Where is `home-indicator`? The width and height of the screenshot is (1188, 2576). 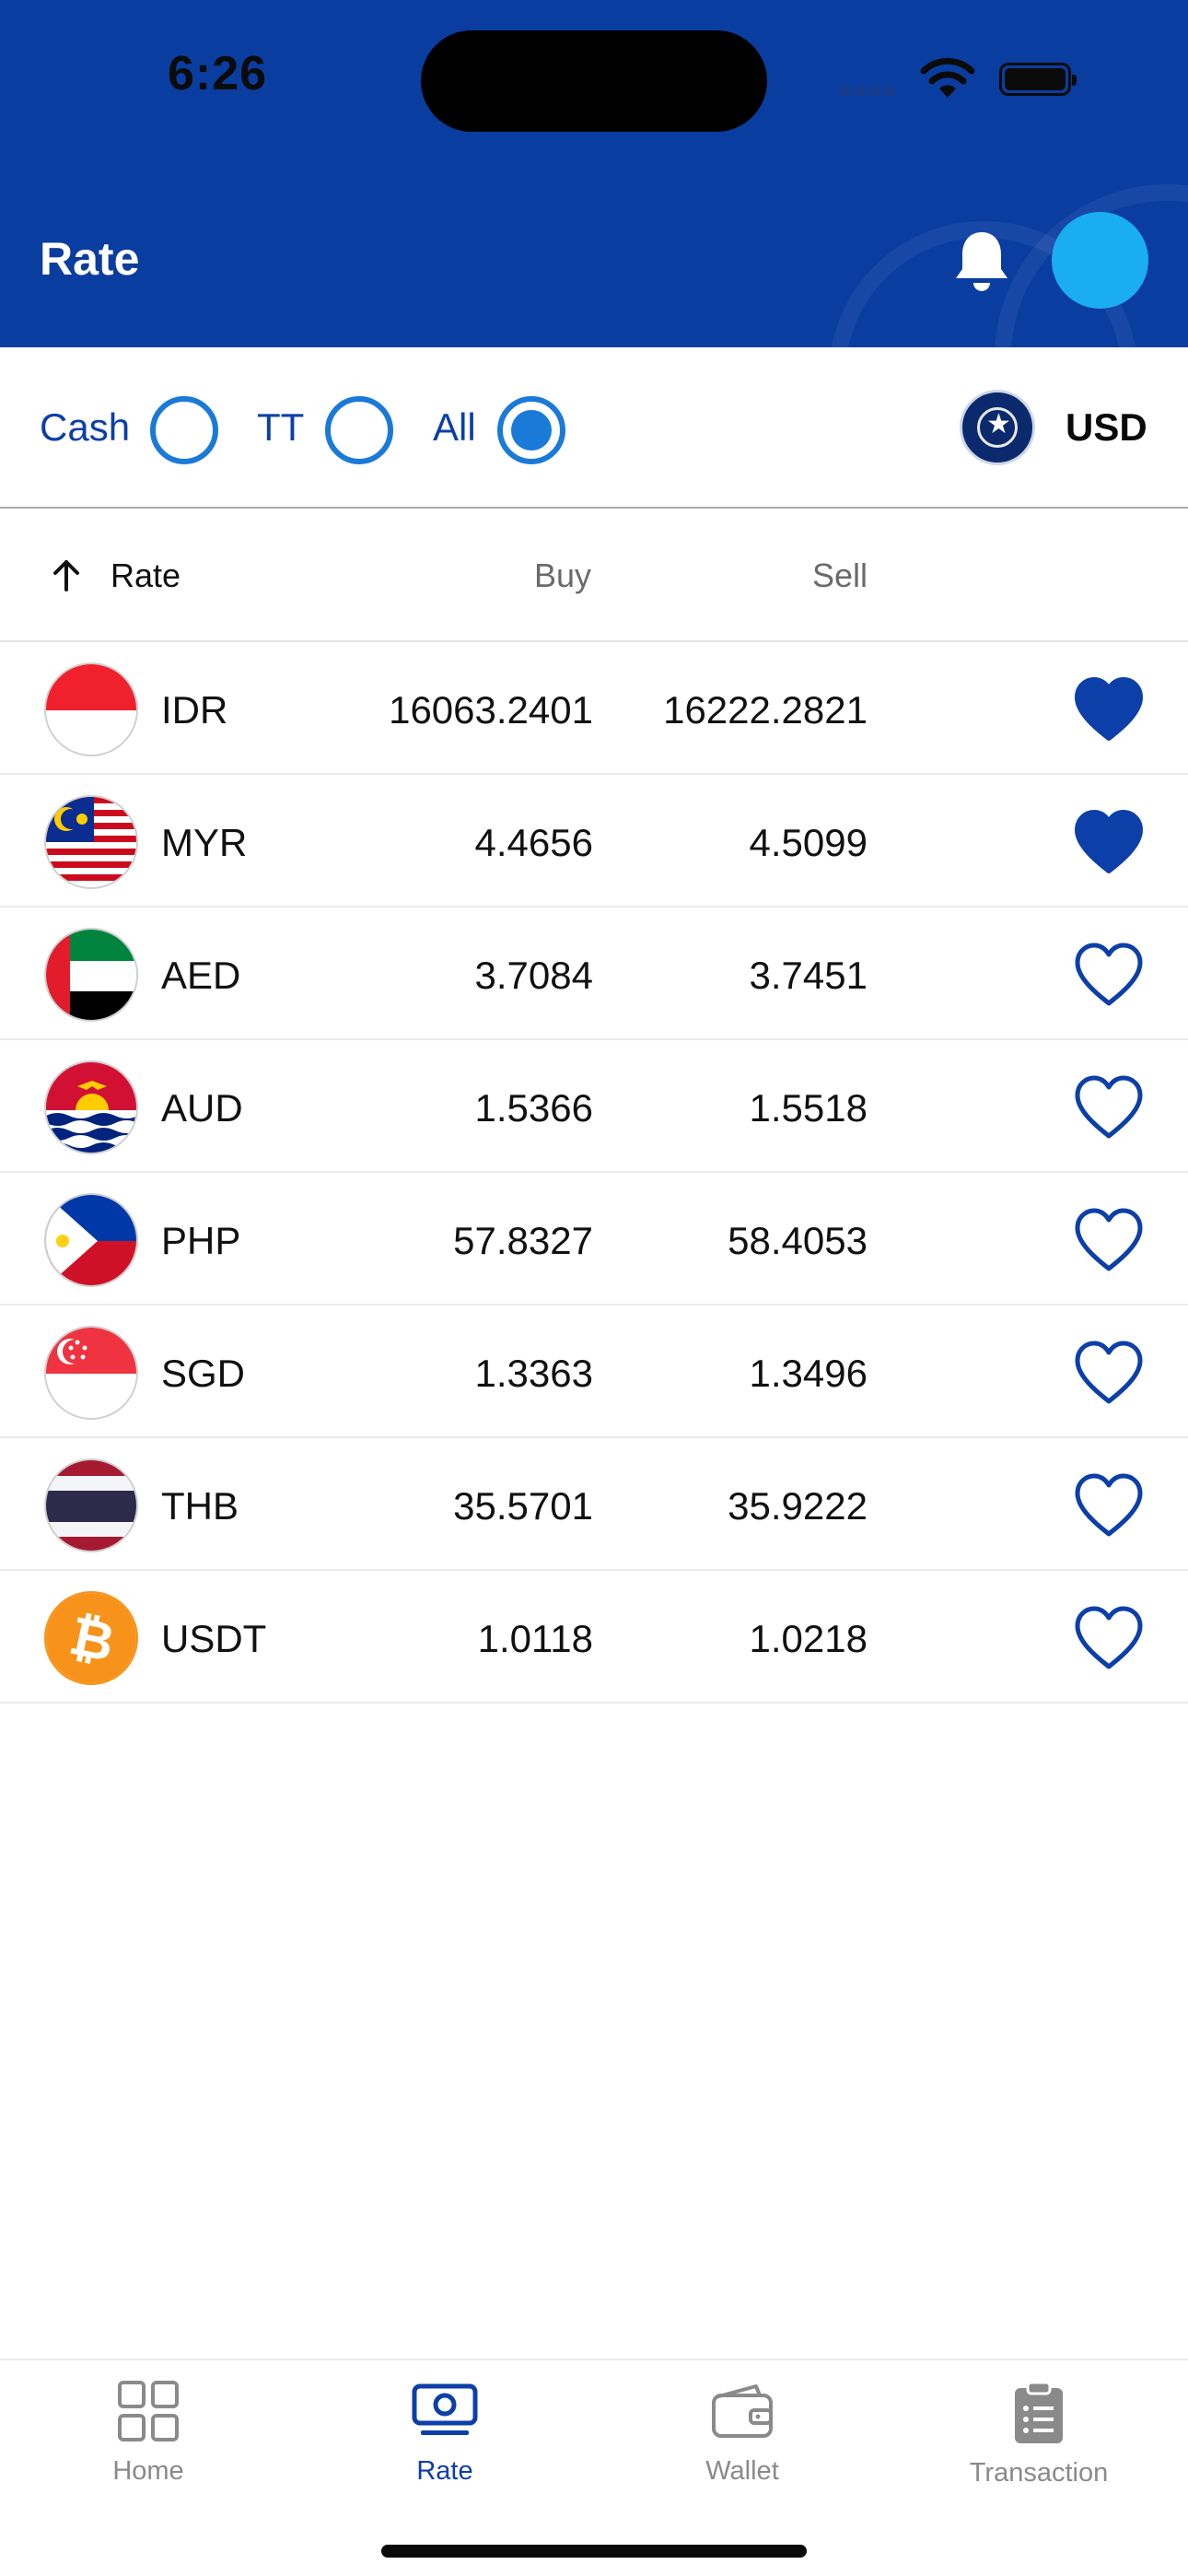
home-indicator is located at coordinates (594, 2551).